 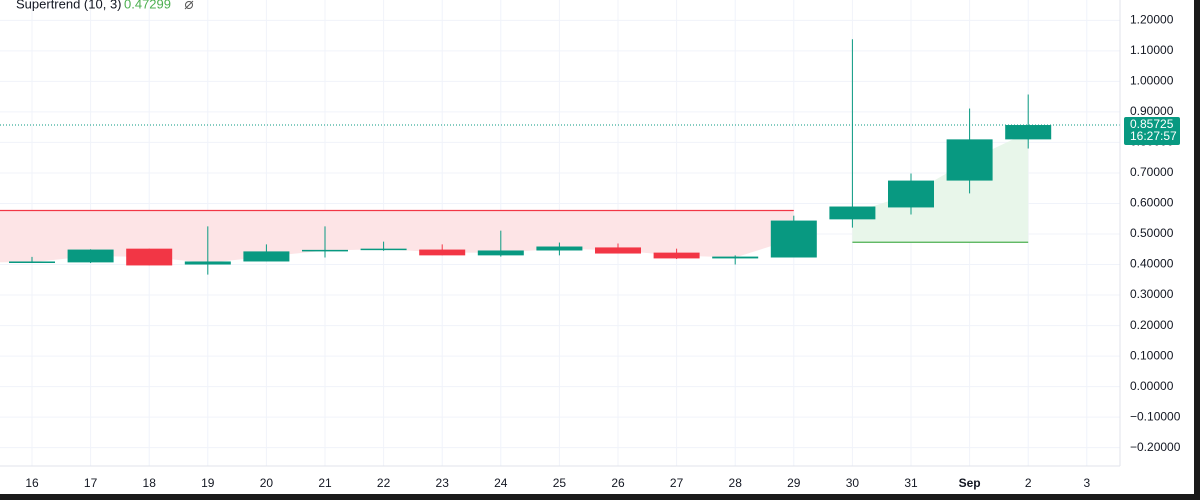 I want to click on x-tick-label: 31, so click(x=911, y=483).